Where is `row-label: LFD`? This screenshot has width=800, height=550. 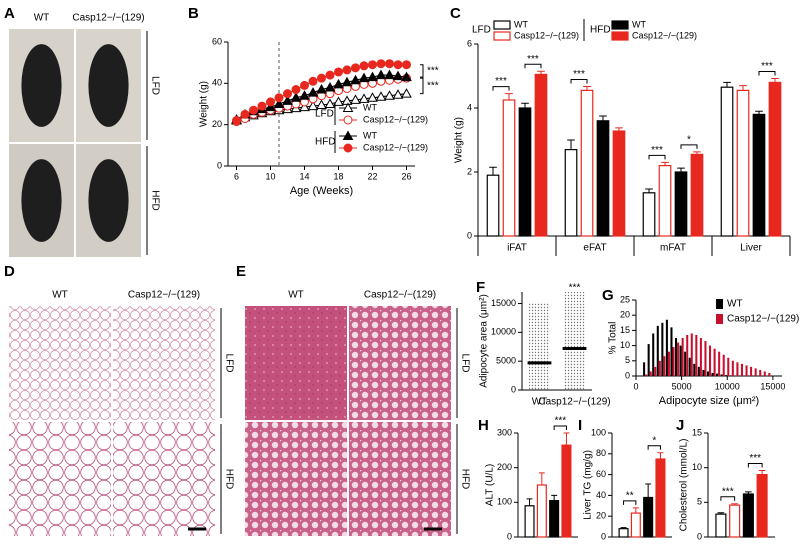
row-label: LFD is located at coordinates (464, 363).